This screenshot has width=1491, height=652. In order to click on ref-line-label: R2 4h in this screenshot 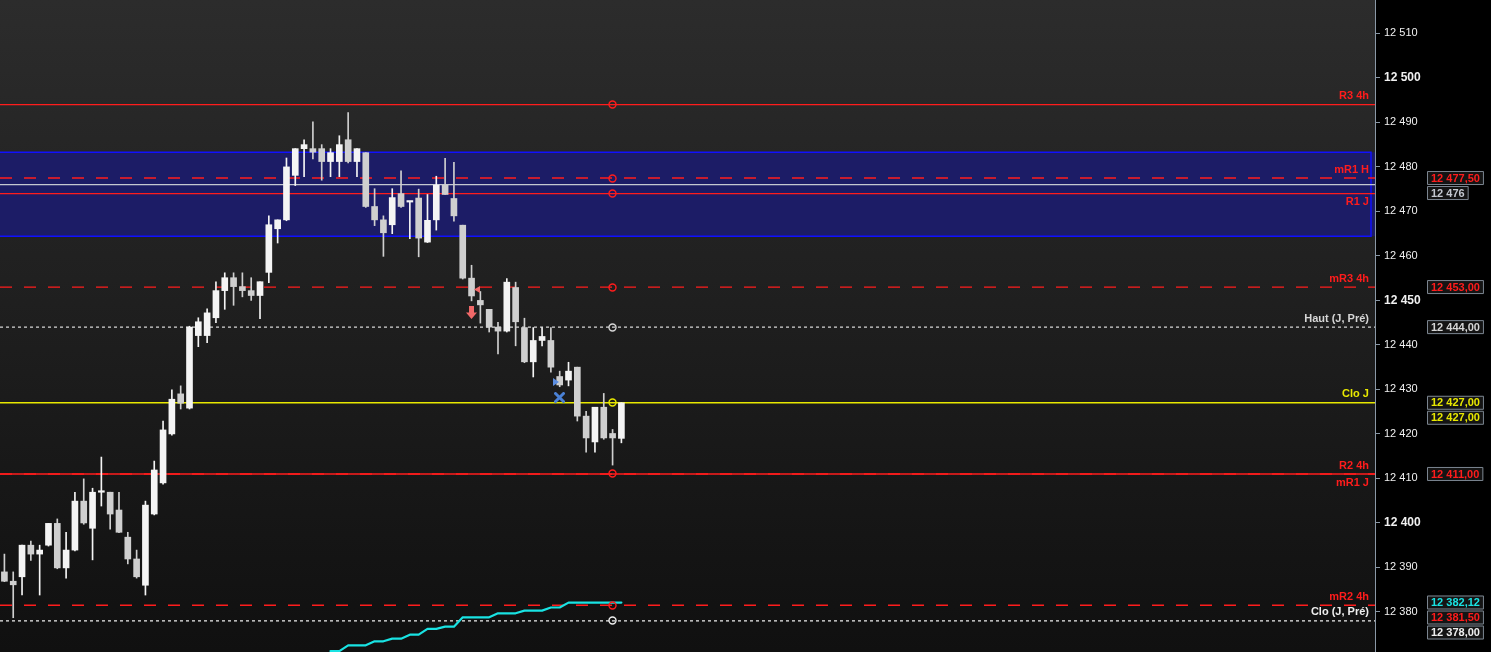, I will do `click(1354, 464)`.